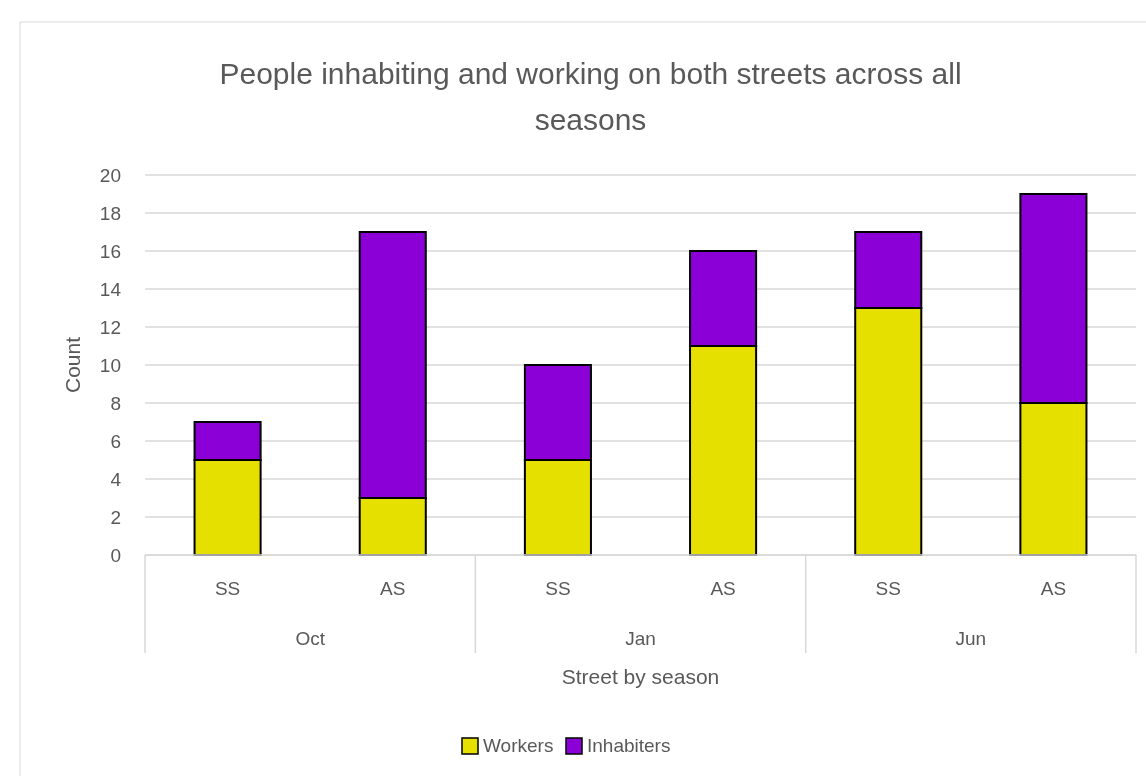 This screenshot has height=776, width=1146. What do you see at coordinates (115, 555) in the screenshot?
I see `y-tick-label: 0` at bounding box center [115, 555].